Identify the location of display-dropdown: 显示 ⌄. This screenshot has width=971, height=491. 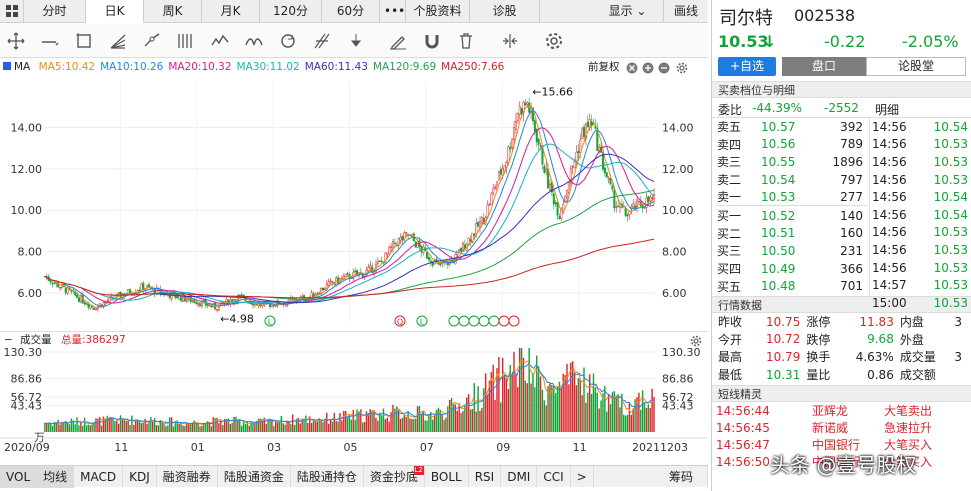
(628, 11).